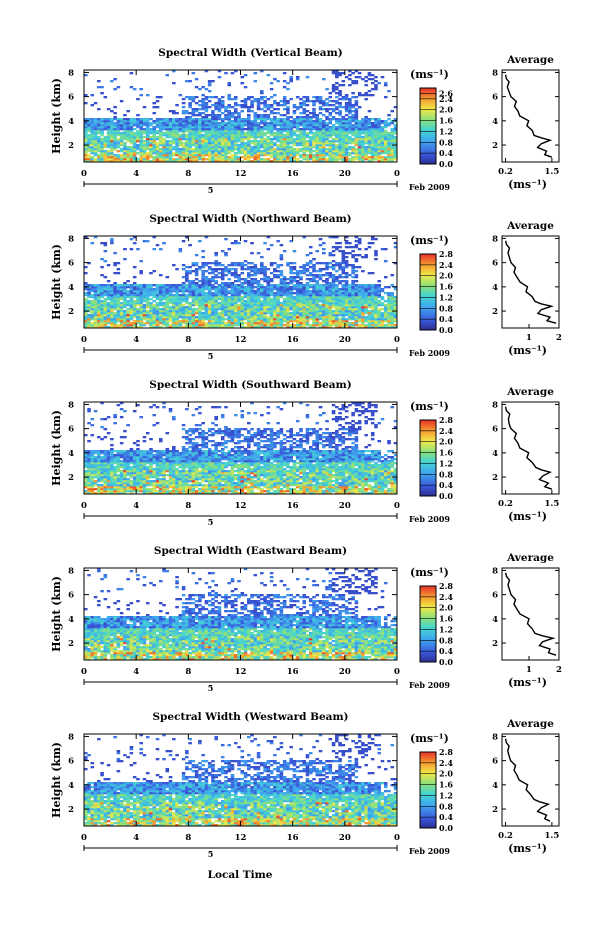 The image size is (615, 929). What do you see at coordinates (446, 131) in the screenshot?
I see `colorbar-tick-label: 1.2` at bounding box center [446, 131].